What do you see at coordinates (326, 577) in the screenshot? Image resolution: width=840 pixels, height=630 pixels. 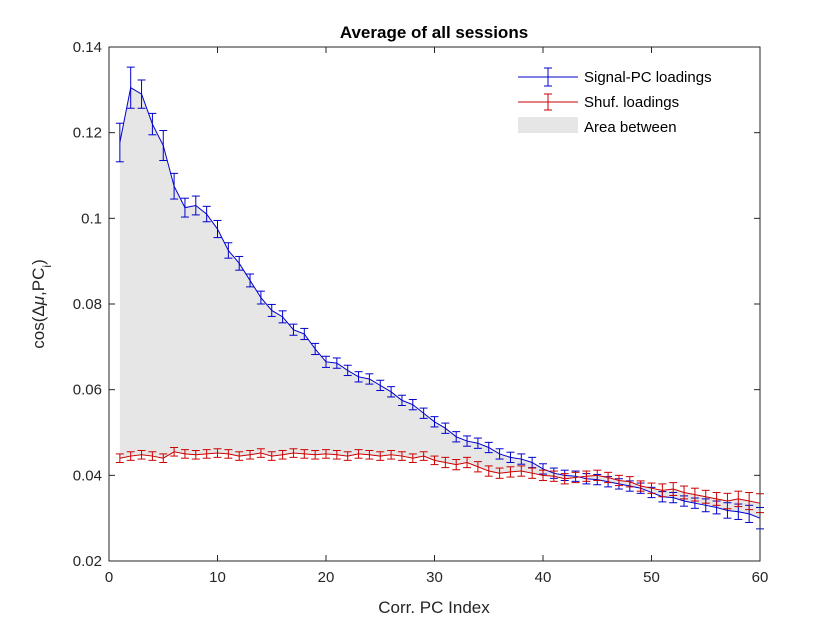 I see `x-tick-label: 20` at bounding box center [326, 577].